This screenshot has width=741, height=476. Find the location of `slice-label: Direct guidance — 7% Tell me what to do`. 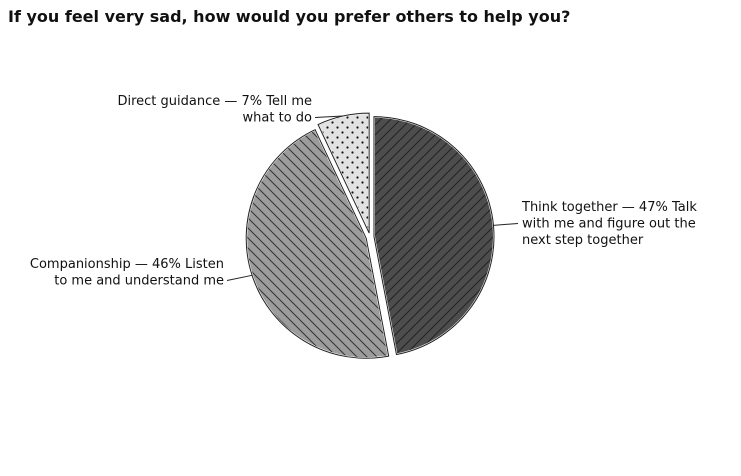

slice-label: Direct guidance — 7% Tell me what to do is located at coordinates (214, 110).